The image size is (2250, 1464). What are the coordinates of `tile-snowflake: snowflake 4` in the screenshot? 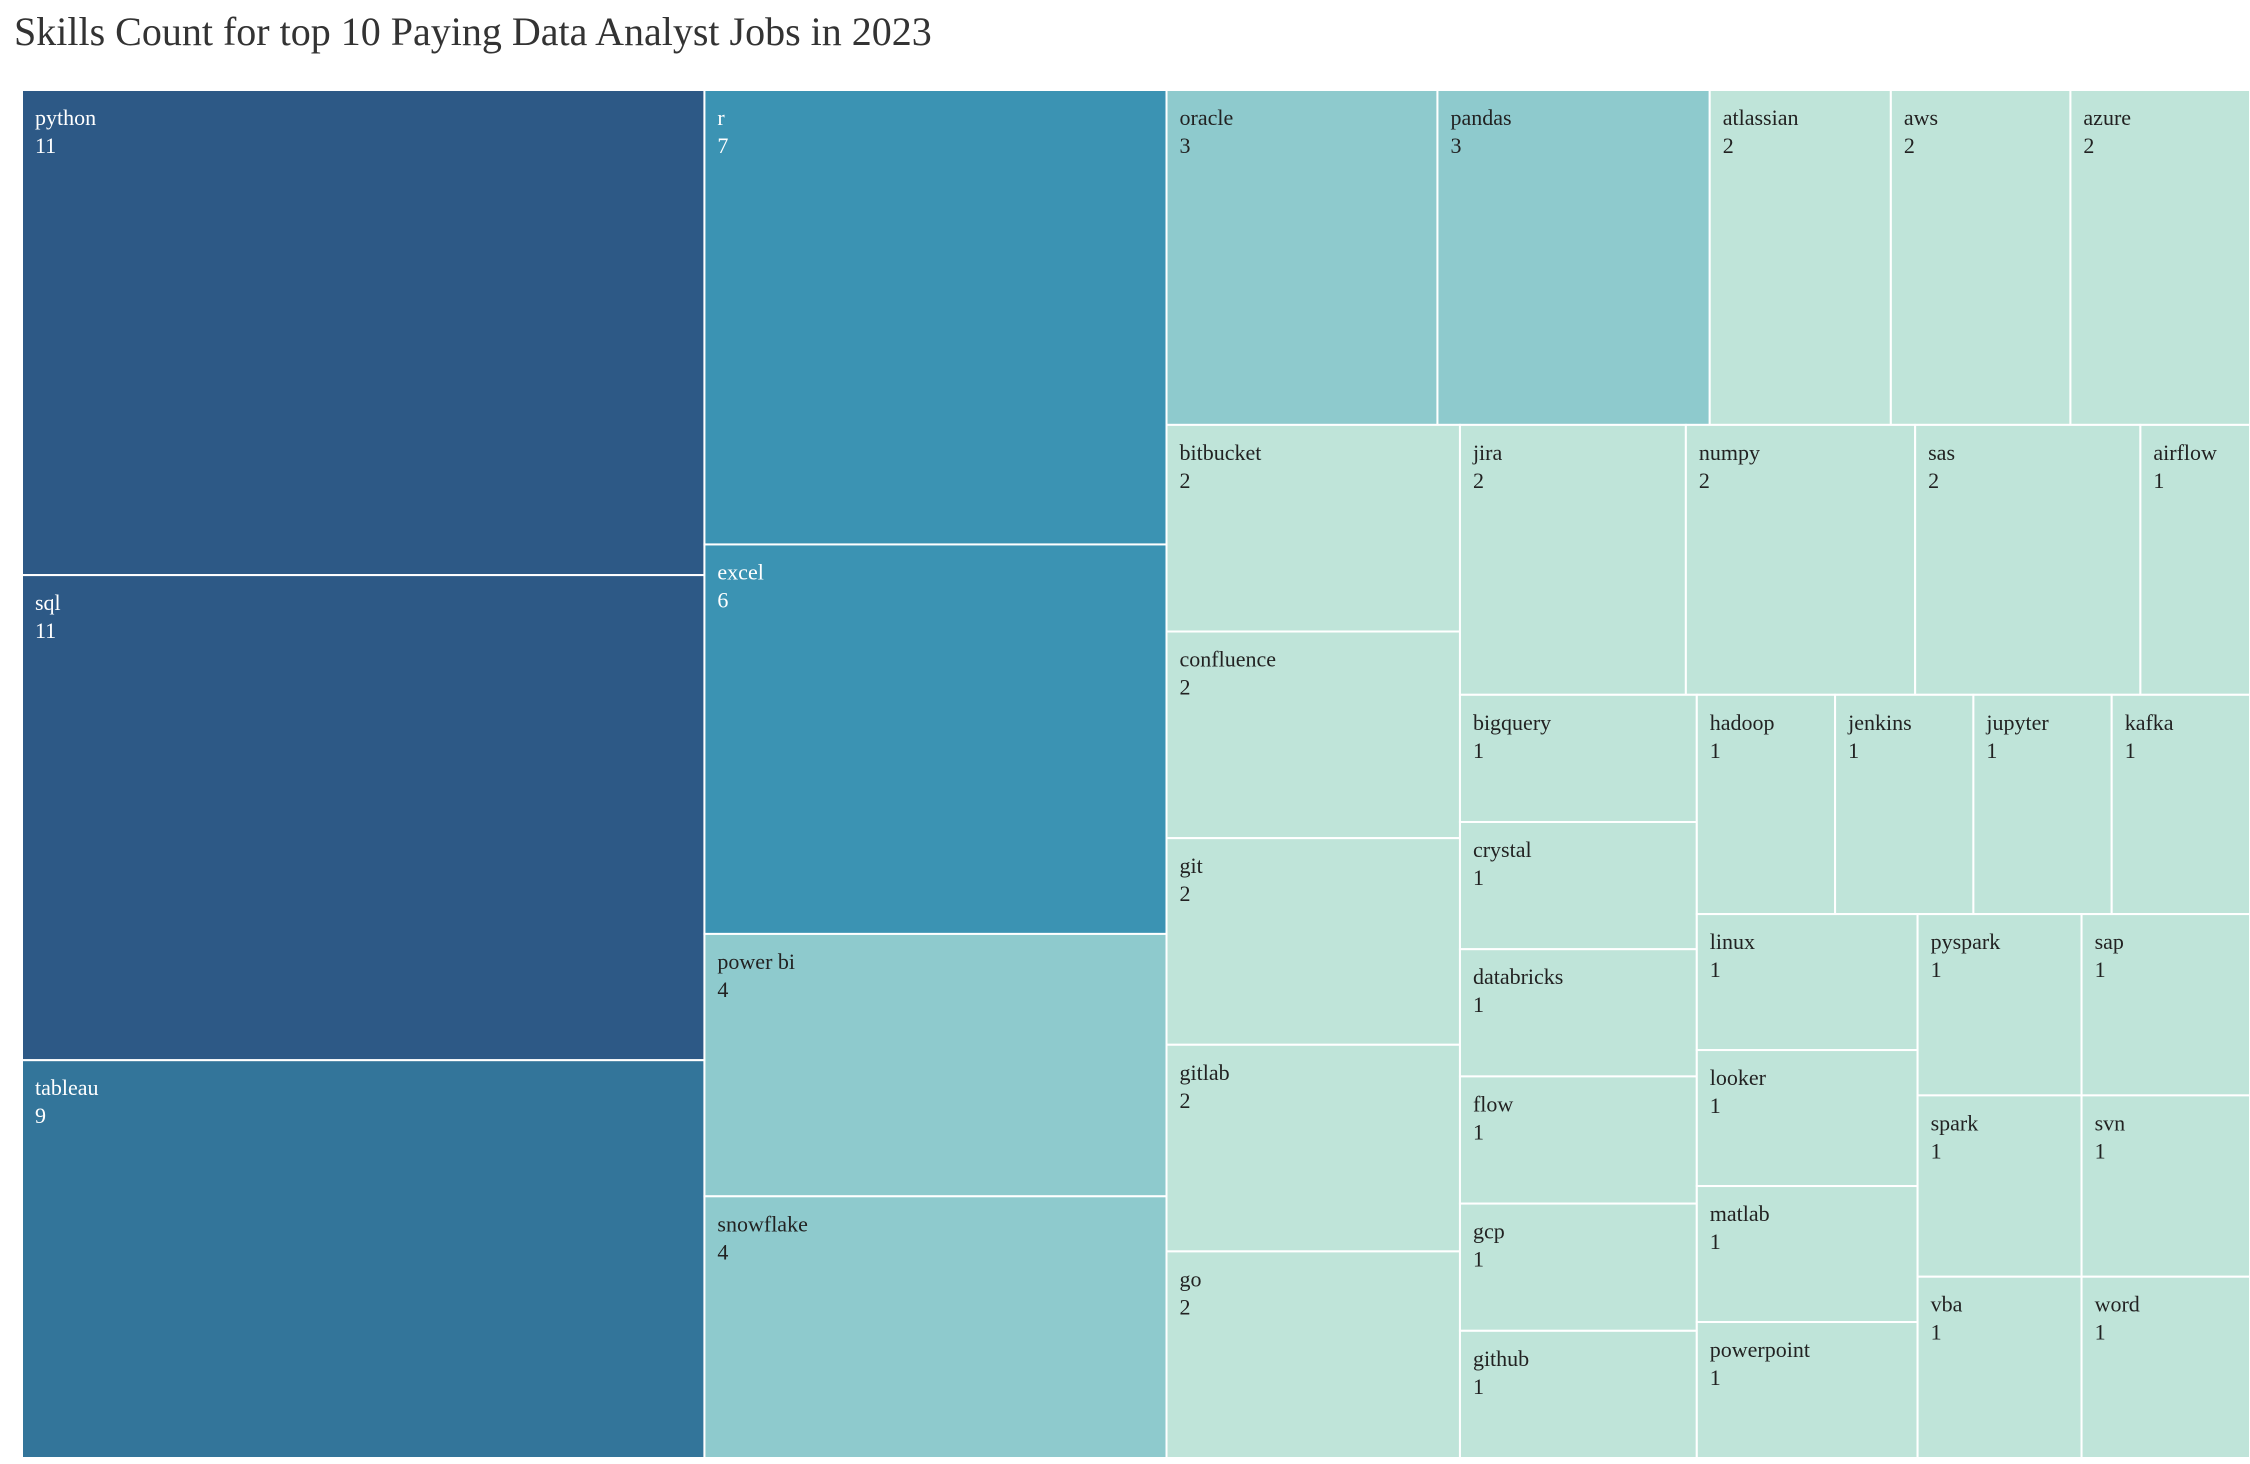 It's located at (935, 1327).